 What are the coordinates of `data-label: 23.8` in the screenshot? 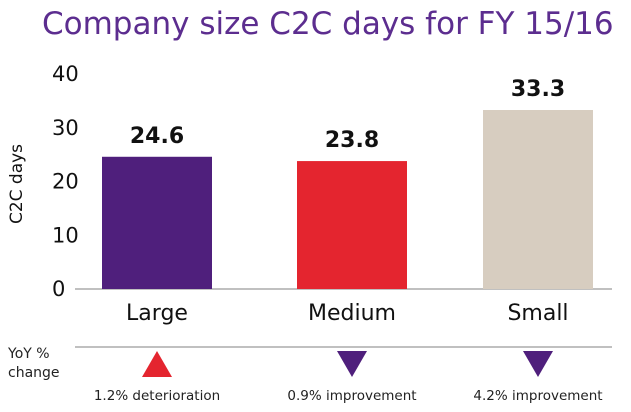 It's located at (352, 140).